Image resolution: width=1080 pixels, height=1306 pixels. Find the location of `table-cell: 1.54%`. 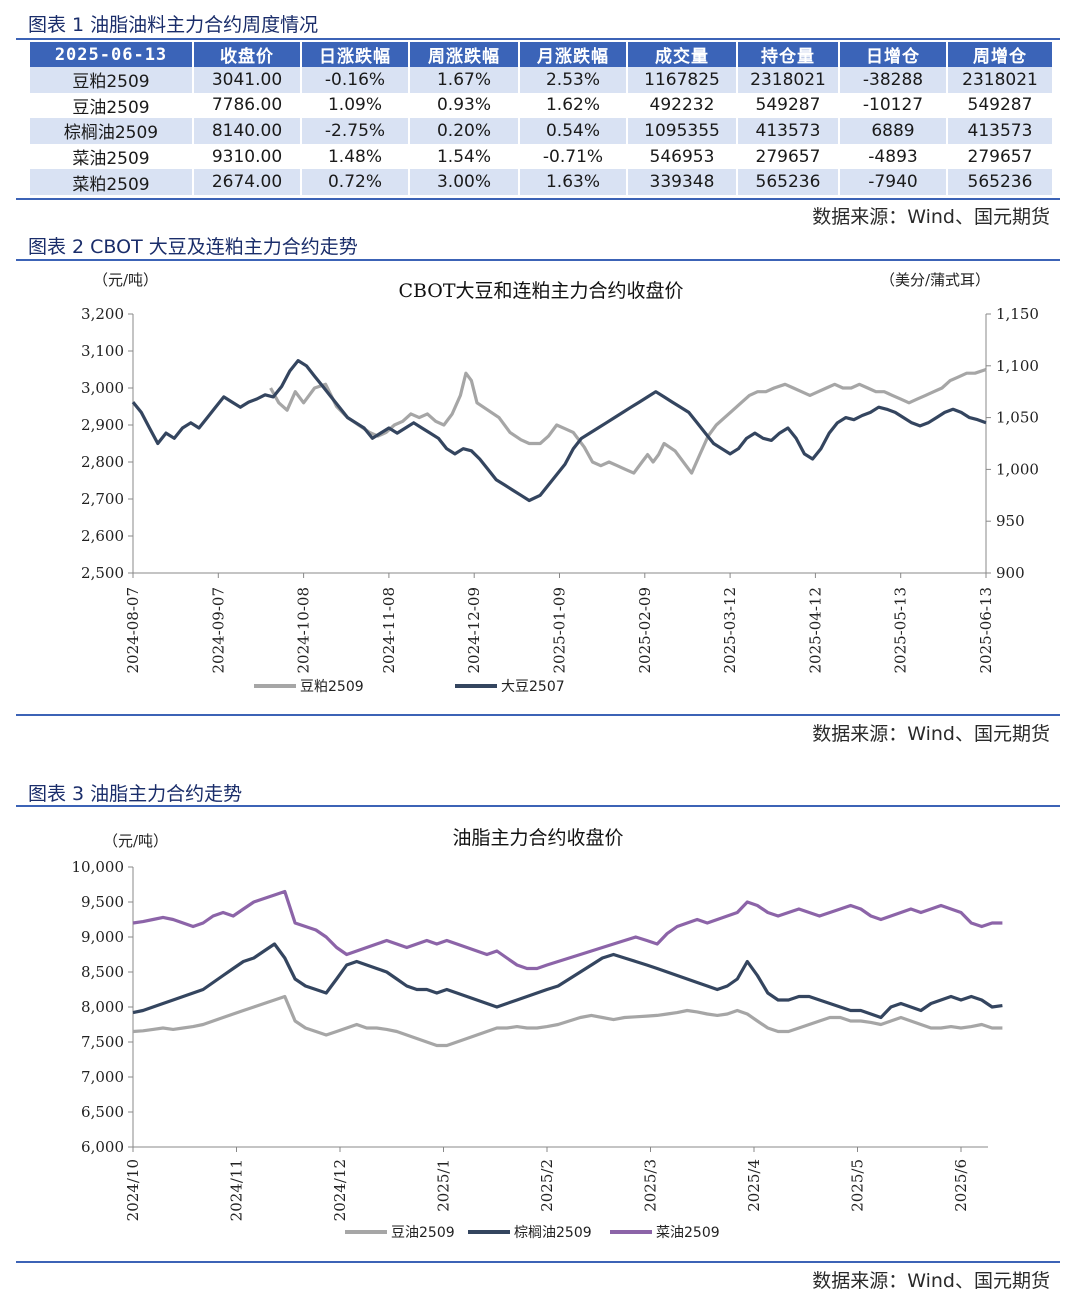

table-cell: 1.54% is located at coordinates (464, 156).